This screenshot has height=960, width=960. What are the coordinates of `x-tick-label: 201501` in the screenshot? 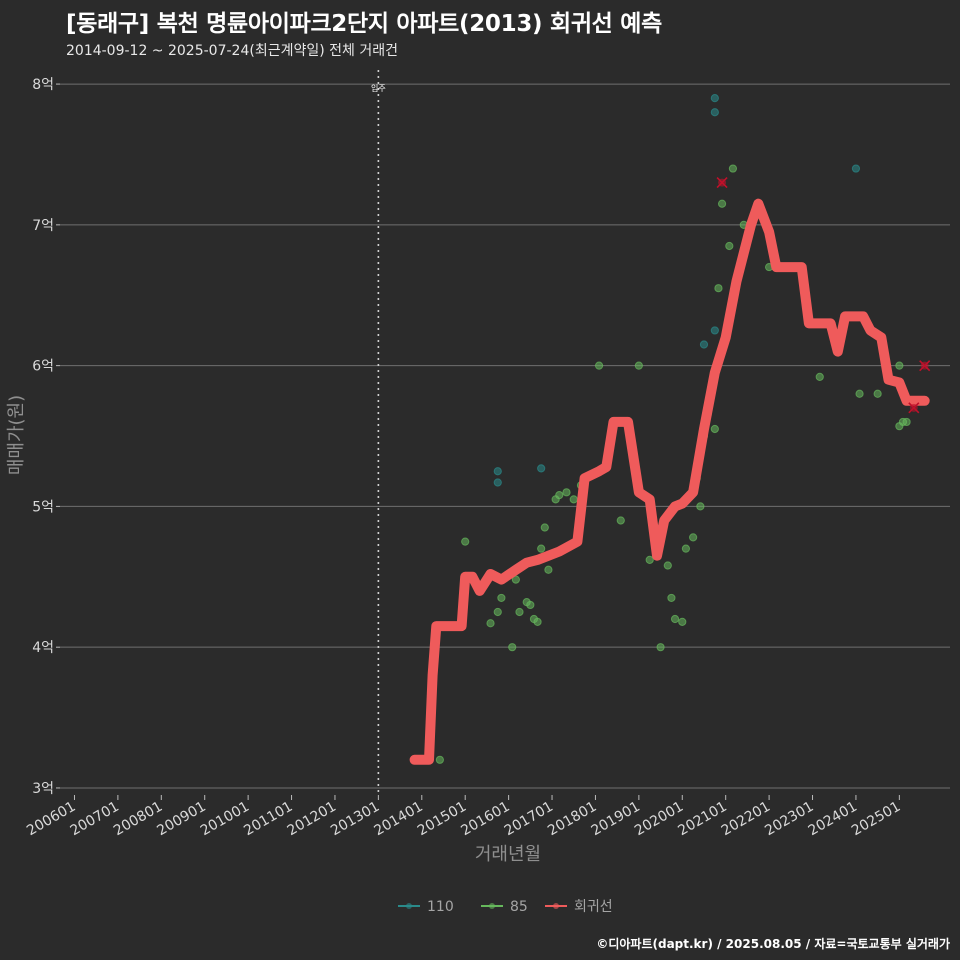 It's located at (442, 819).